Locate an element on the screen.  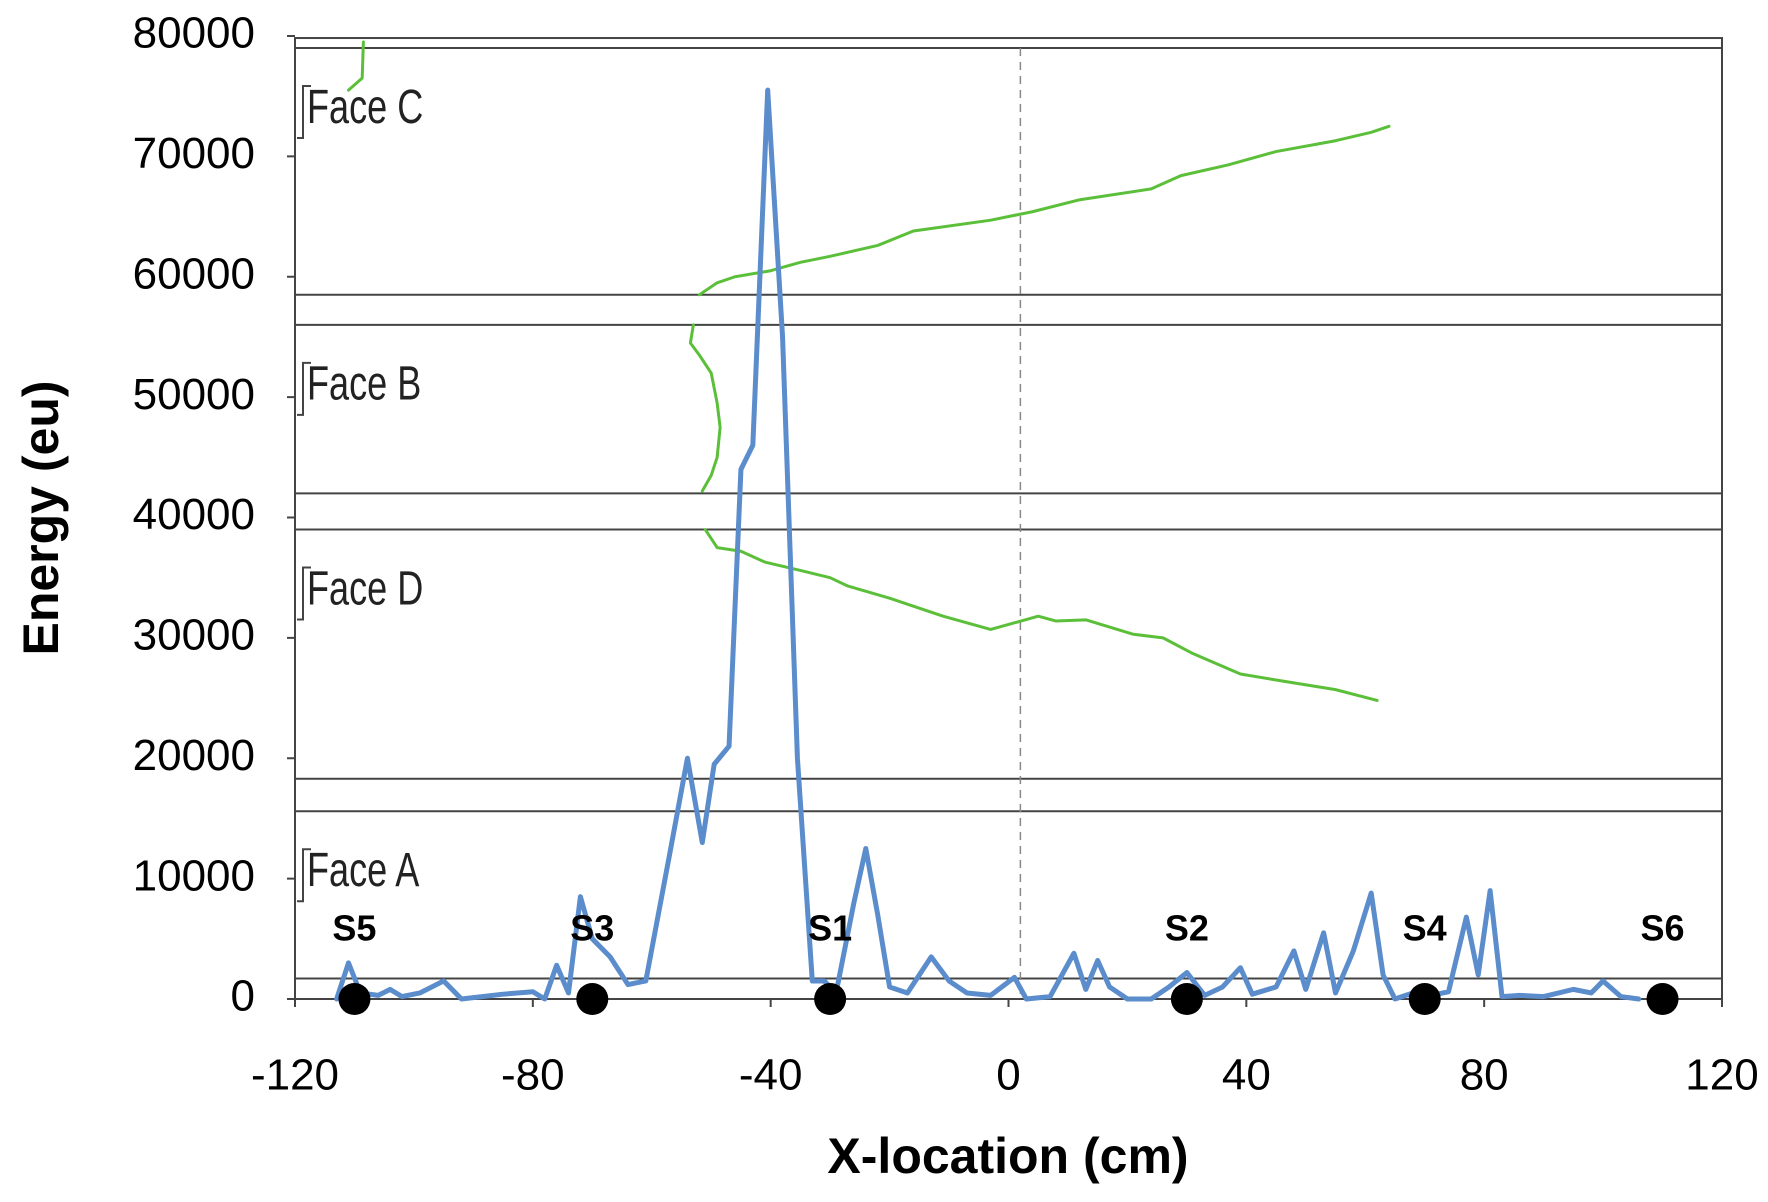
x-axis-title: X-location (cm) is located at coordinates (1007, 1156).